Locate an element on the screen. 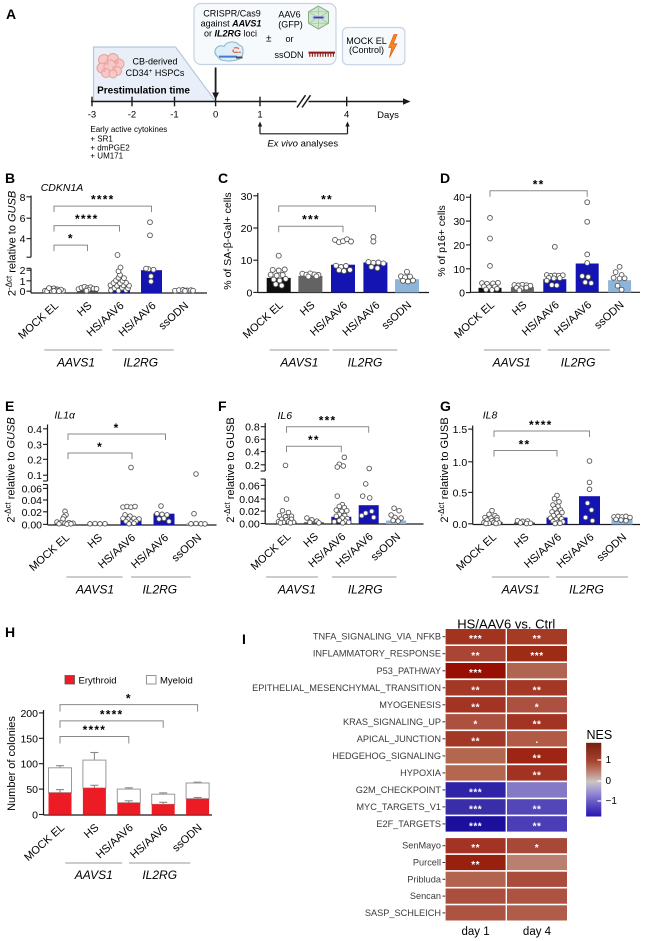 Image resolution: width=646 pixels, height=941 pixels. svg-text: 0.02 is located at coordinates (32, 513).